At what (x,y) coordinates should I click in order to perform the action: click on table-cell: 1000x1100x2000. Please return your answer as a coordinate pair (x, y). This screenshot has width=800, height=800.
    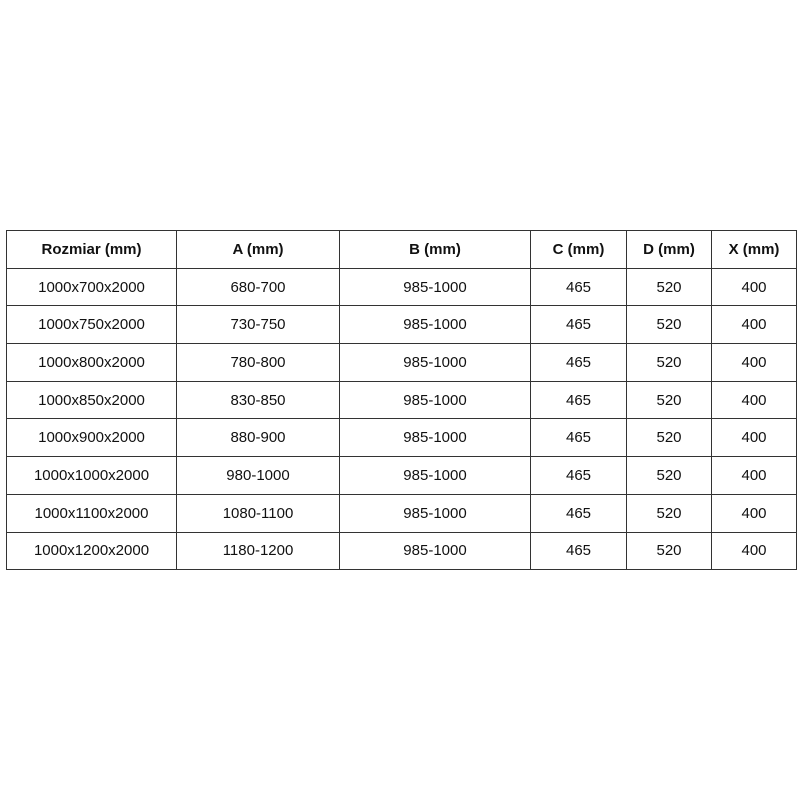
    Looking at the image, I should click on (91, 513).